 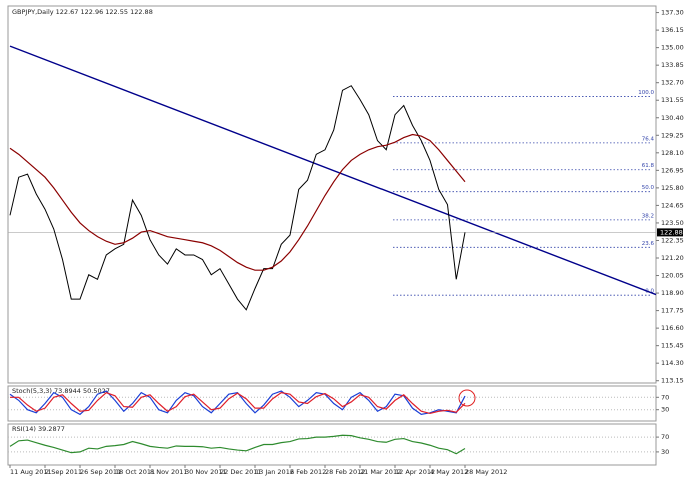 I want to click on x-tick-label: 22 Dec 2011, so click(x=241, y=472).